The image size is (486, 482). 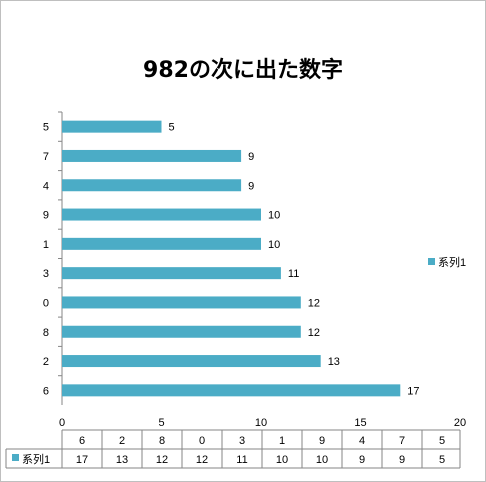 What do you see at coordinates (162, 441) in the screenshot?
I see `table-header-cell: 8` at bounding box center [162, 441].